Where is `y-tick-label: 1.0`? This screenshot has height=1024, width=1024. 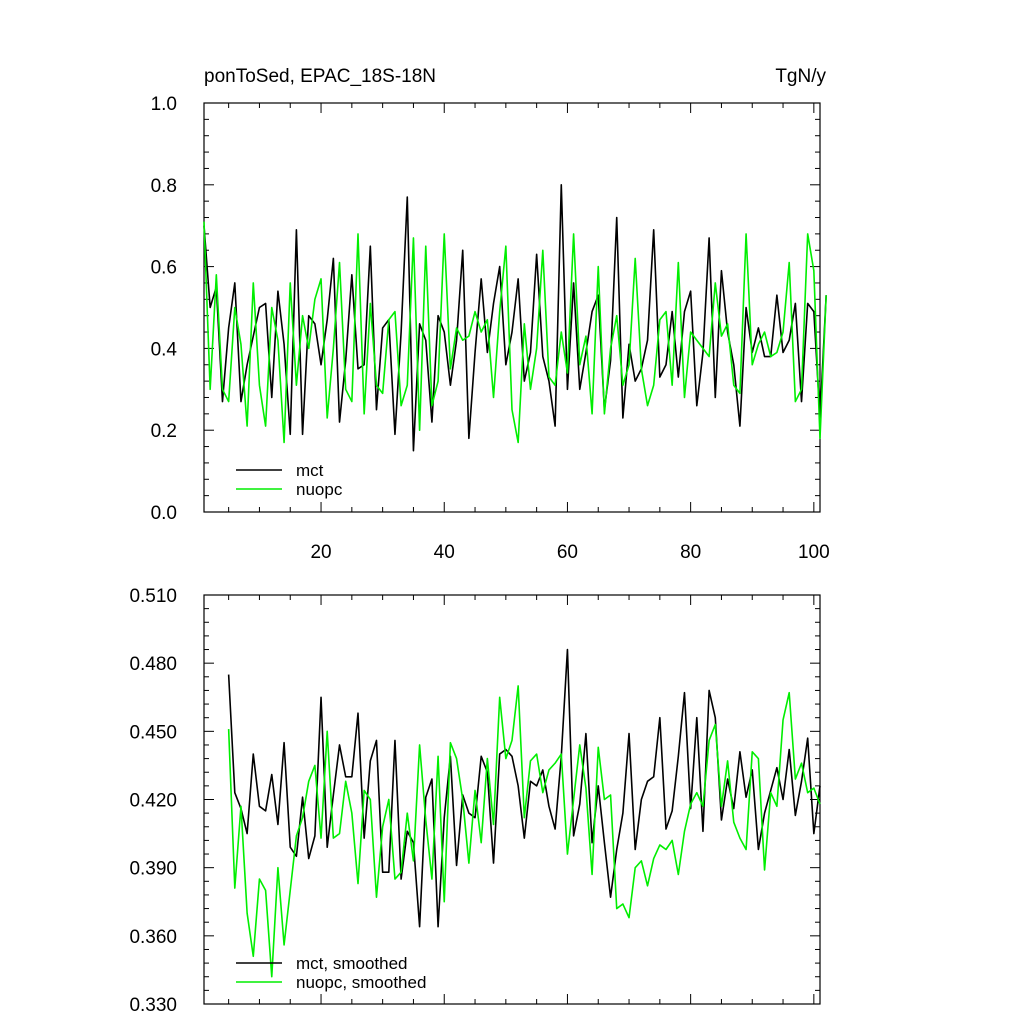
y-tick-label: 1.0 is located at coordinates (164, 104).